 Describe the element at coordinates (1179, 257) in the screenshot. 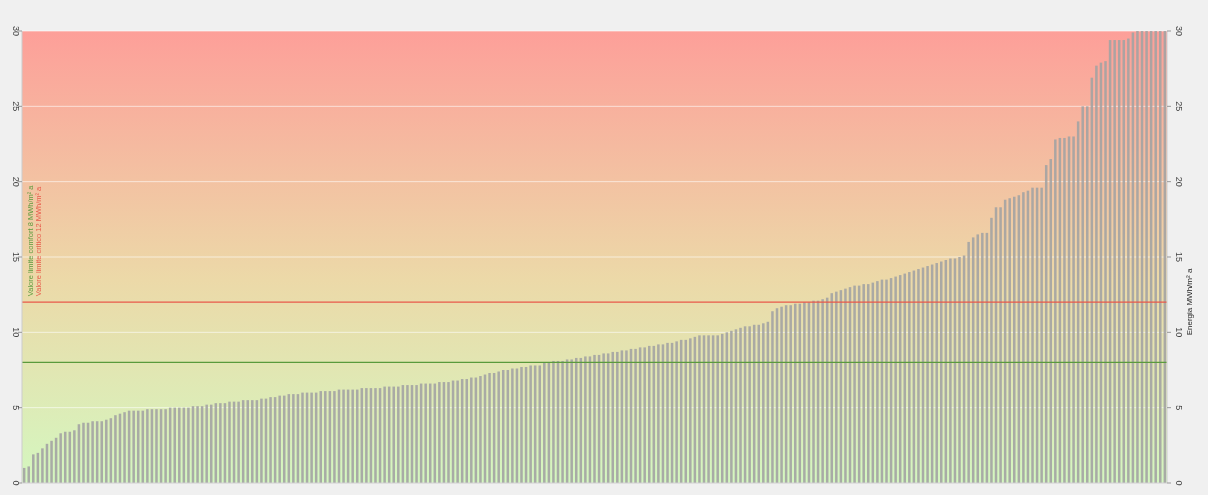

I see `y2-tick-label: 15` at that location.